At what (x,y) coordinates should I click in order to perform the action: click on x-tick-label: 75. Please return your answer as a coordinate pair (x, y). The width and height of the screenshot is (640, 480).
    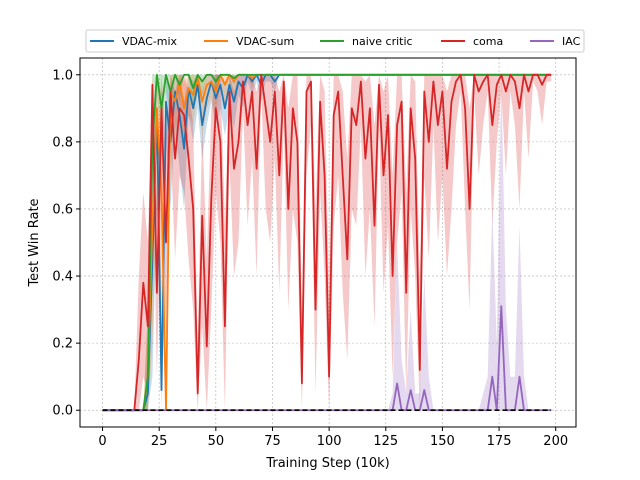
    Looking at the image, I should click on (272, 441).